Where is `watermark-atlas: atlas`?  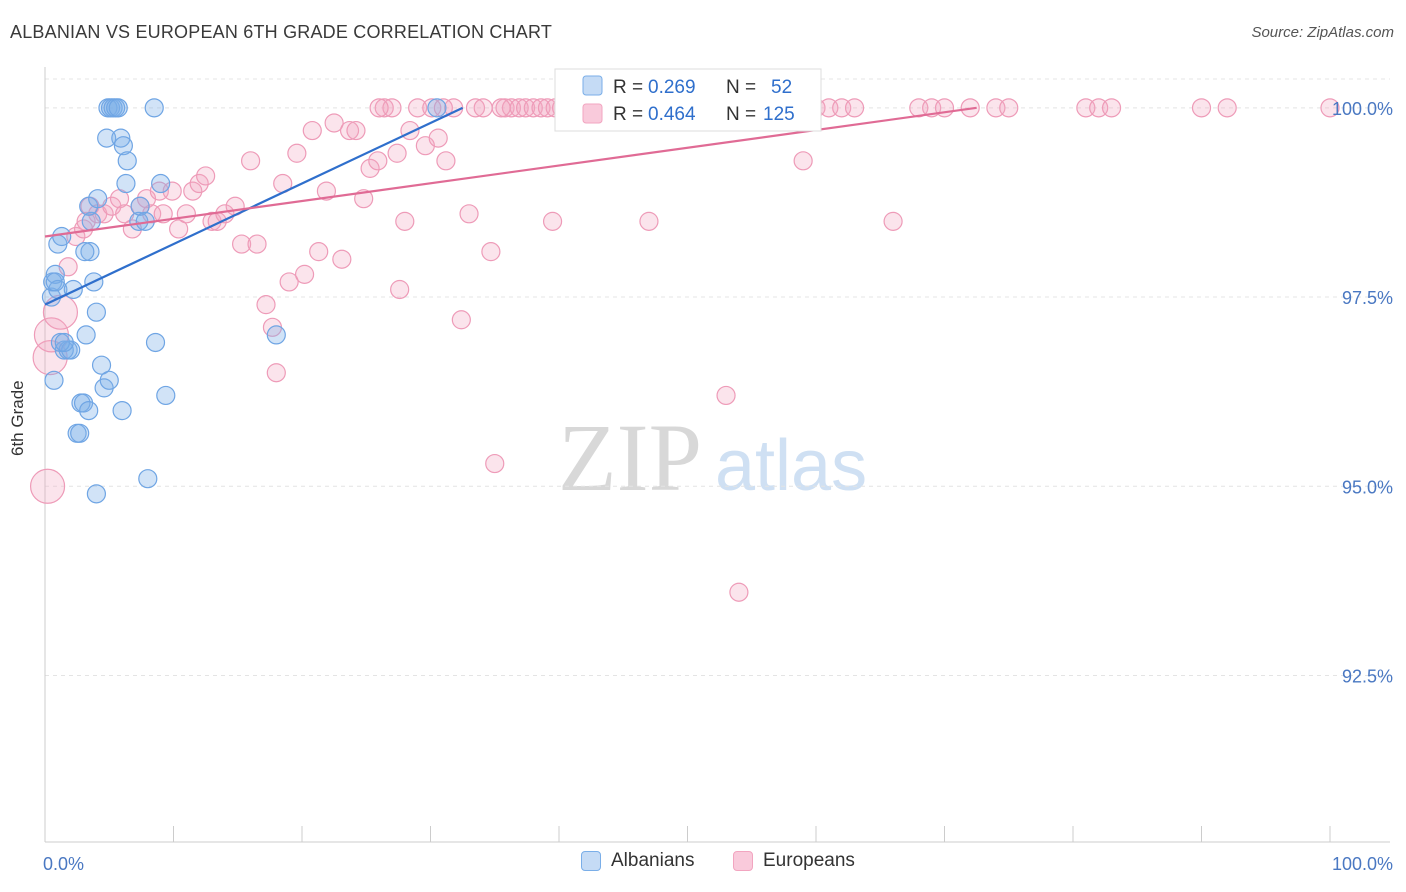
watermark-atlas: atlas is located at coordinates (791, 466).